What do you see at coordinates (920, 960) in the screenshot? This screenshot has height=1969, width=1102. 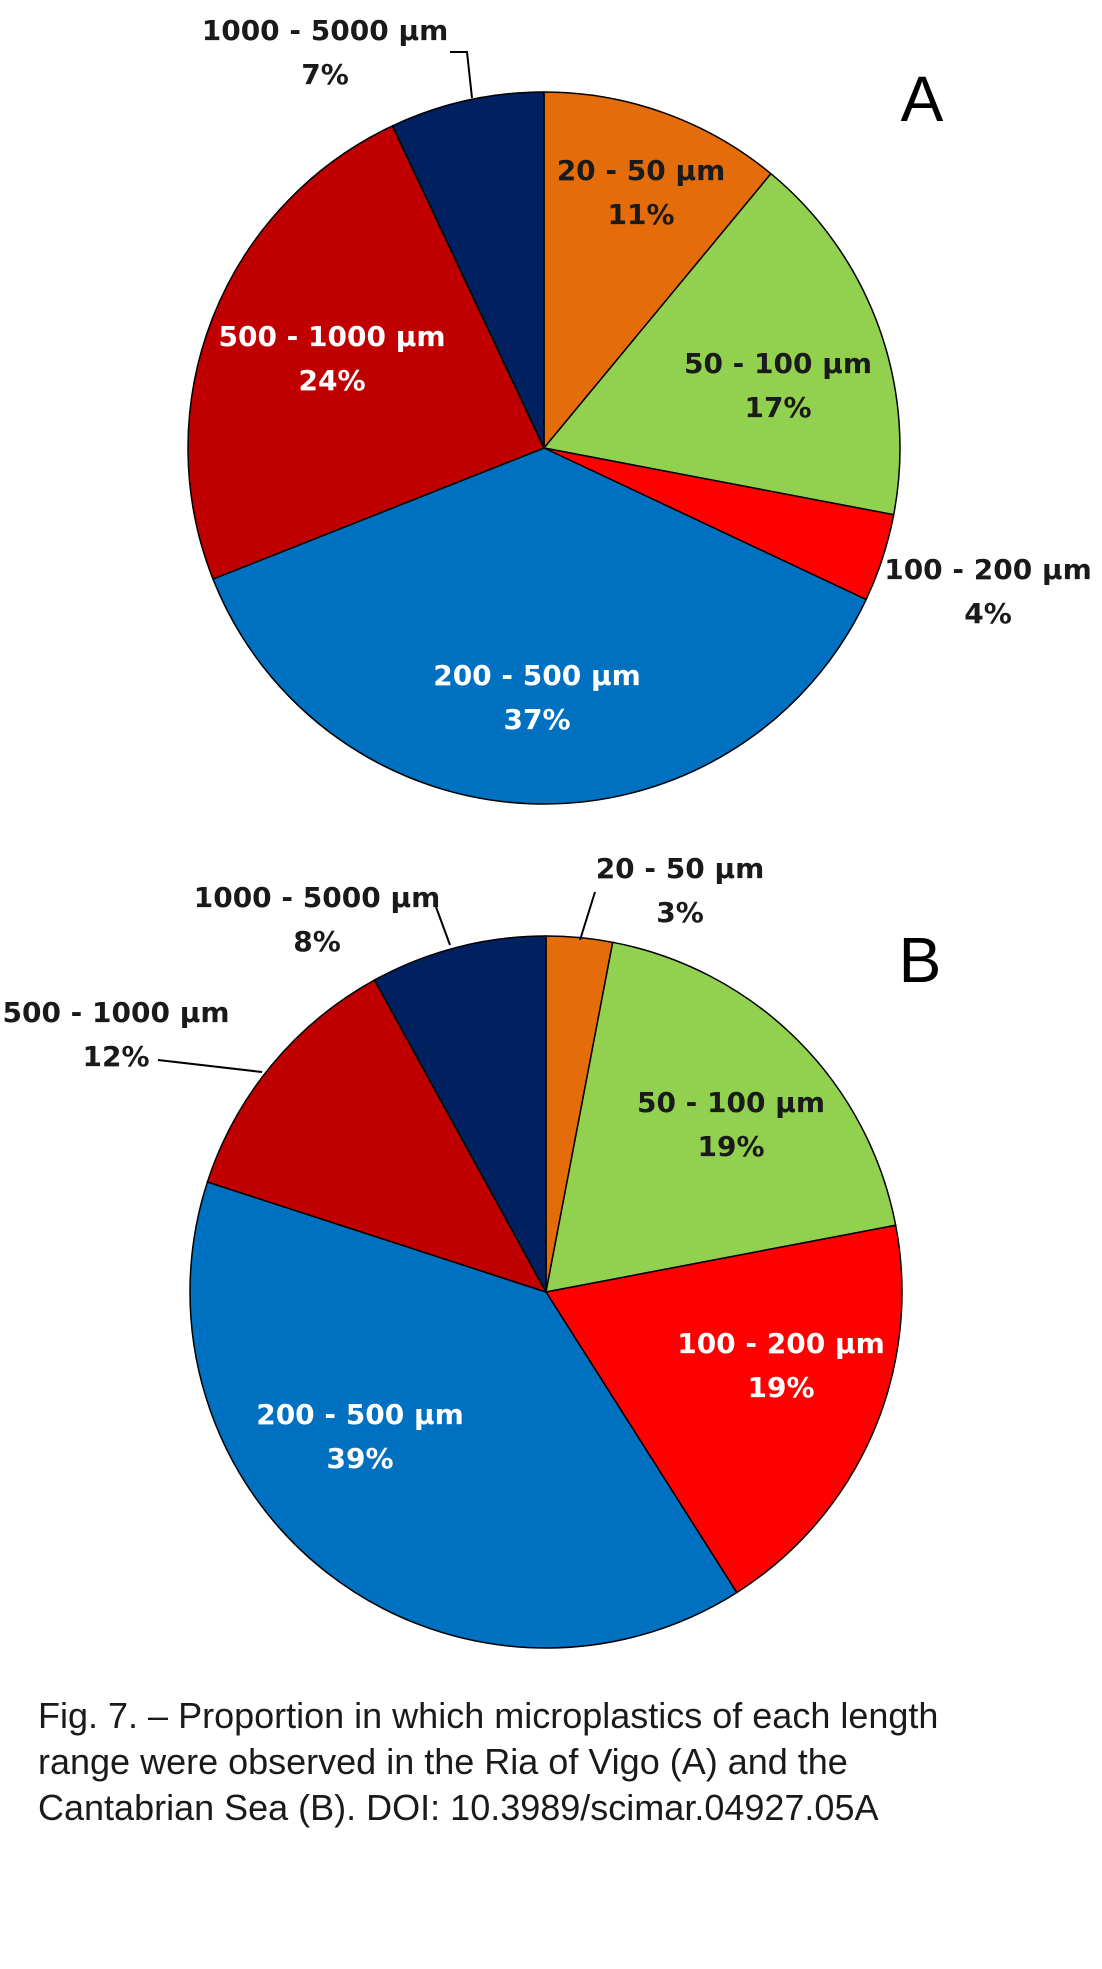 I see `panel-letter-b: B` at bounding box center [920, 960].